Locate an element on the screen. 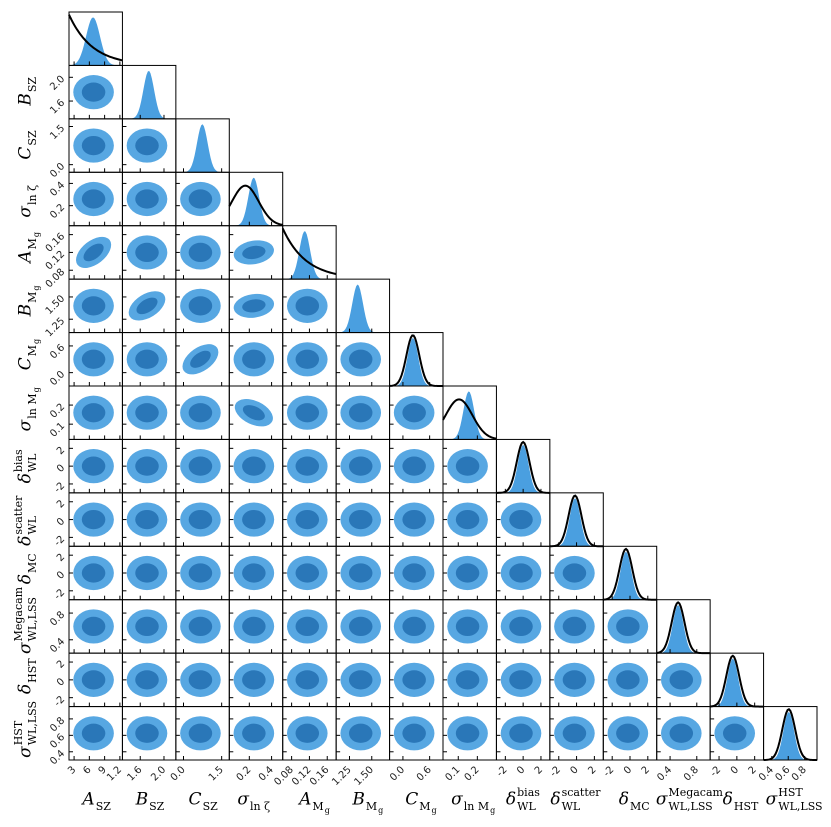 Image resolution: width=831 pixels, height=827 pixels. y-axis-label: δMC is located at coordinates (28, 568).